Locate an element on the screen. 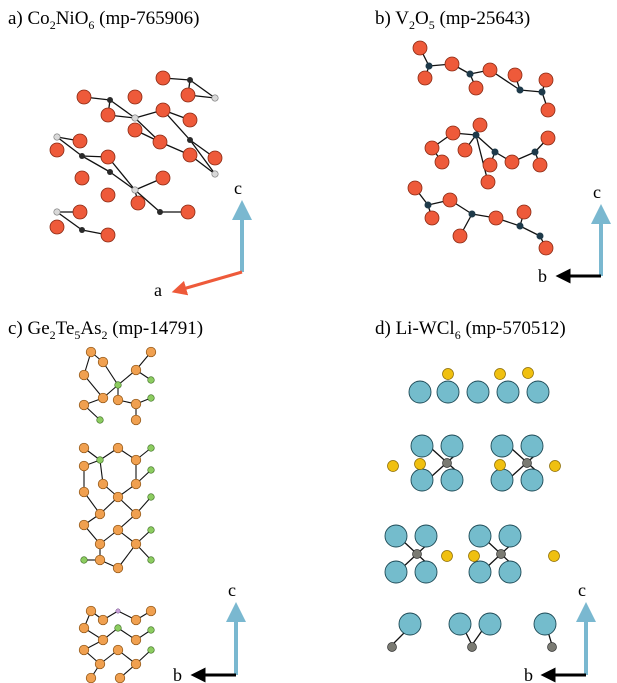  panel-b-structure is located at coordinates (481, 148).